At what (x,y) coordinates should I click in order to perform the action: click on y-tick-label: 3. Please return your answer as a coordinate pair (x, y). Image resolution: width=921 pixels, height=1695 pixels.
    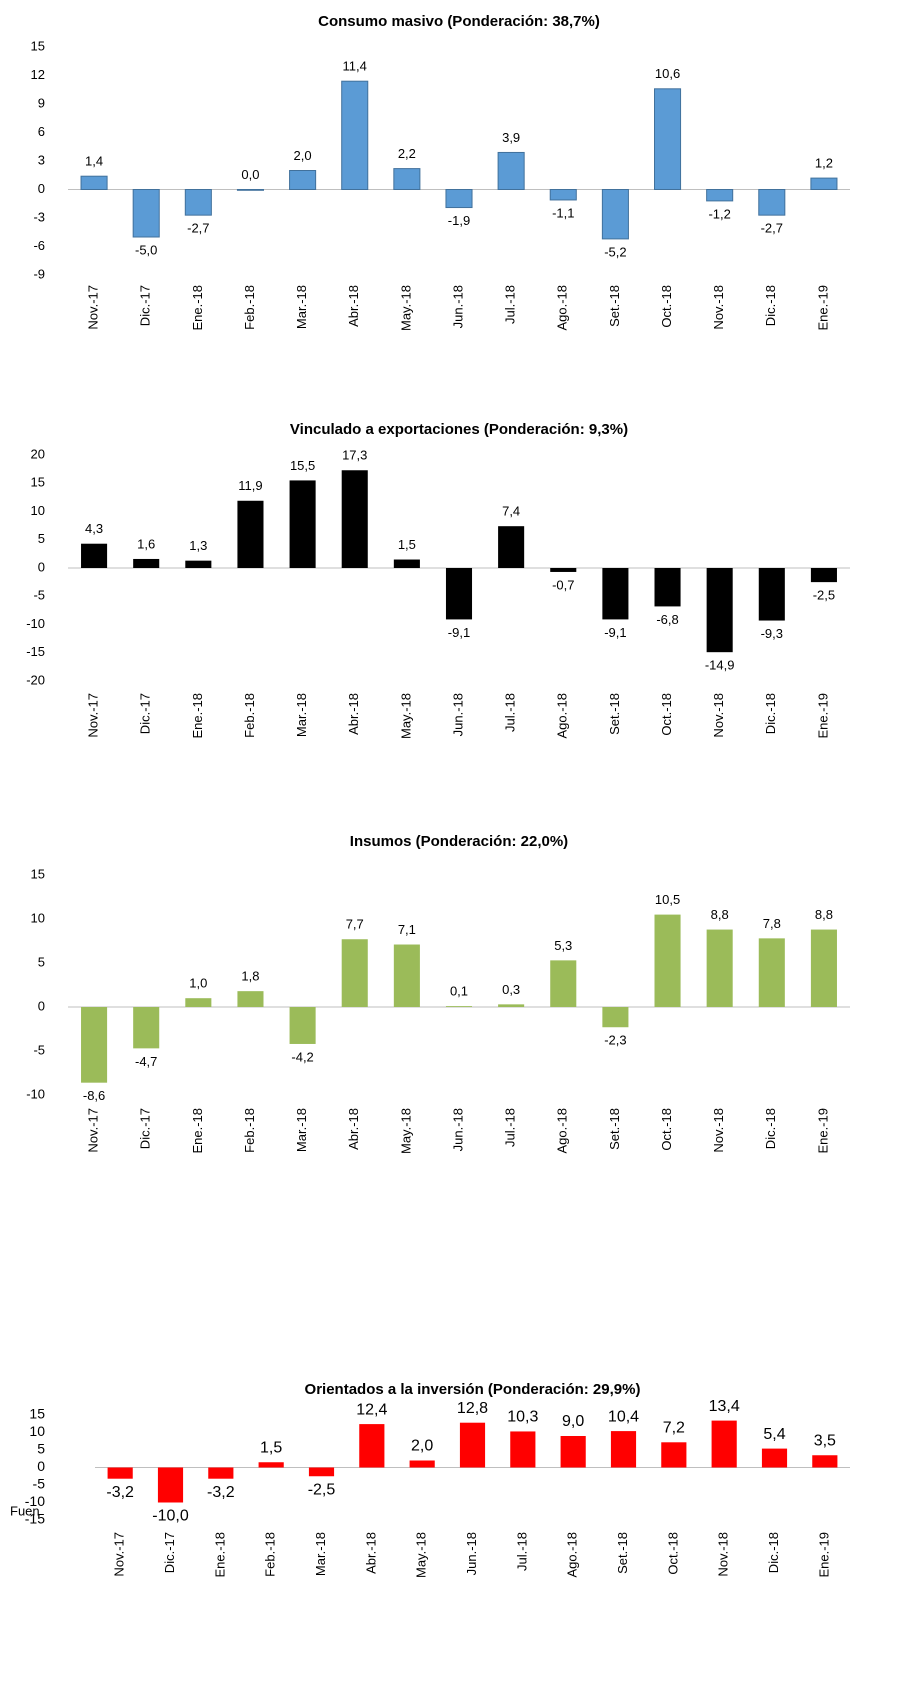
    Looking at the image, I should click on (41, 159).